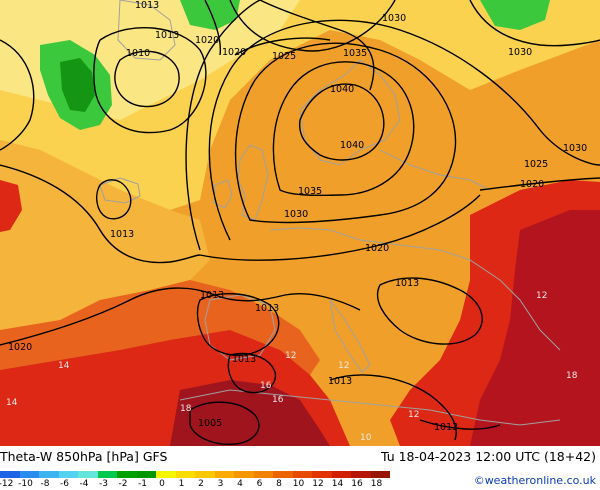 The height and width of the screenshot is (490, 600). I want to click on colorbar-label: 12, so click(318, 484).